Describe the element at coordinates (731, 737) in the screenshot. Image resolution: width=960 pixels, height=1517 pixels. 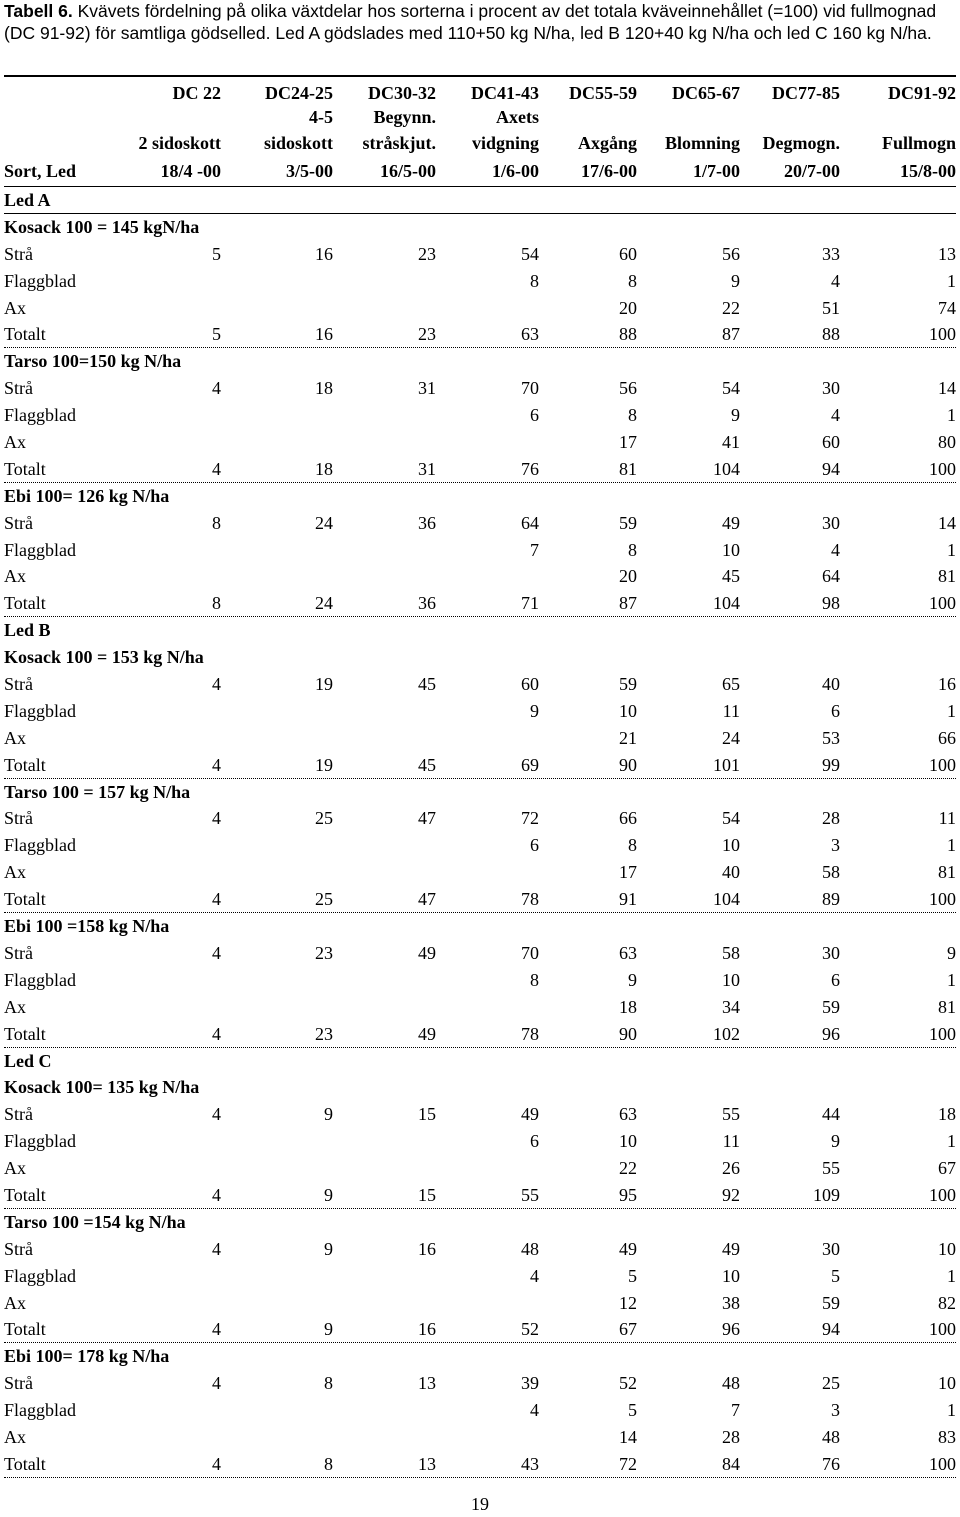
I see `value-cell: 24` at that location.